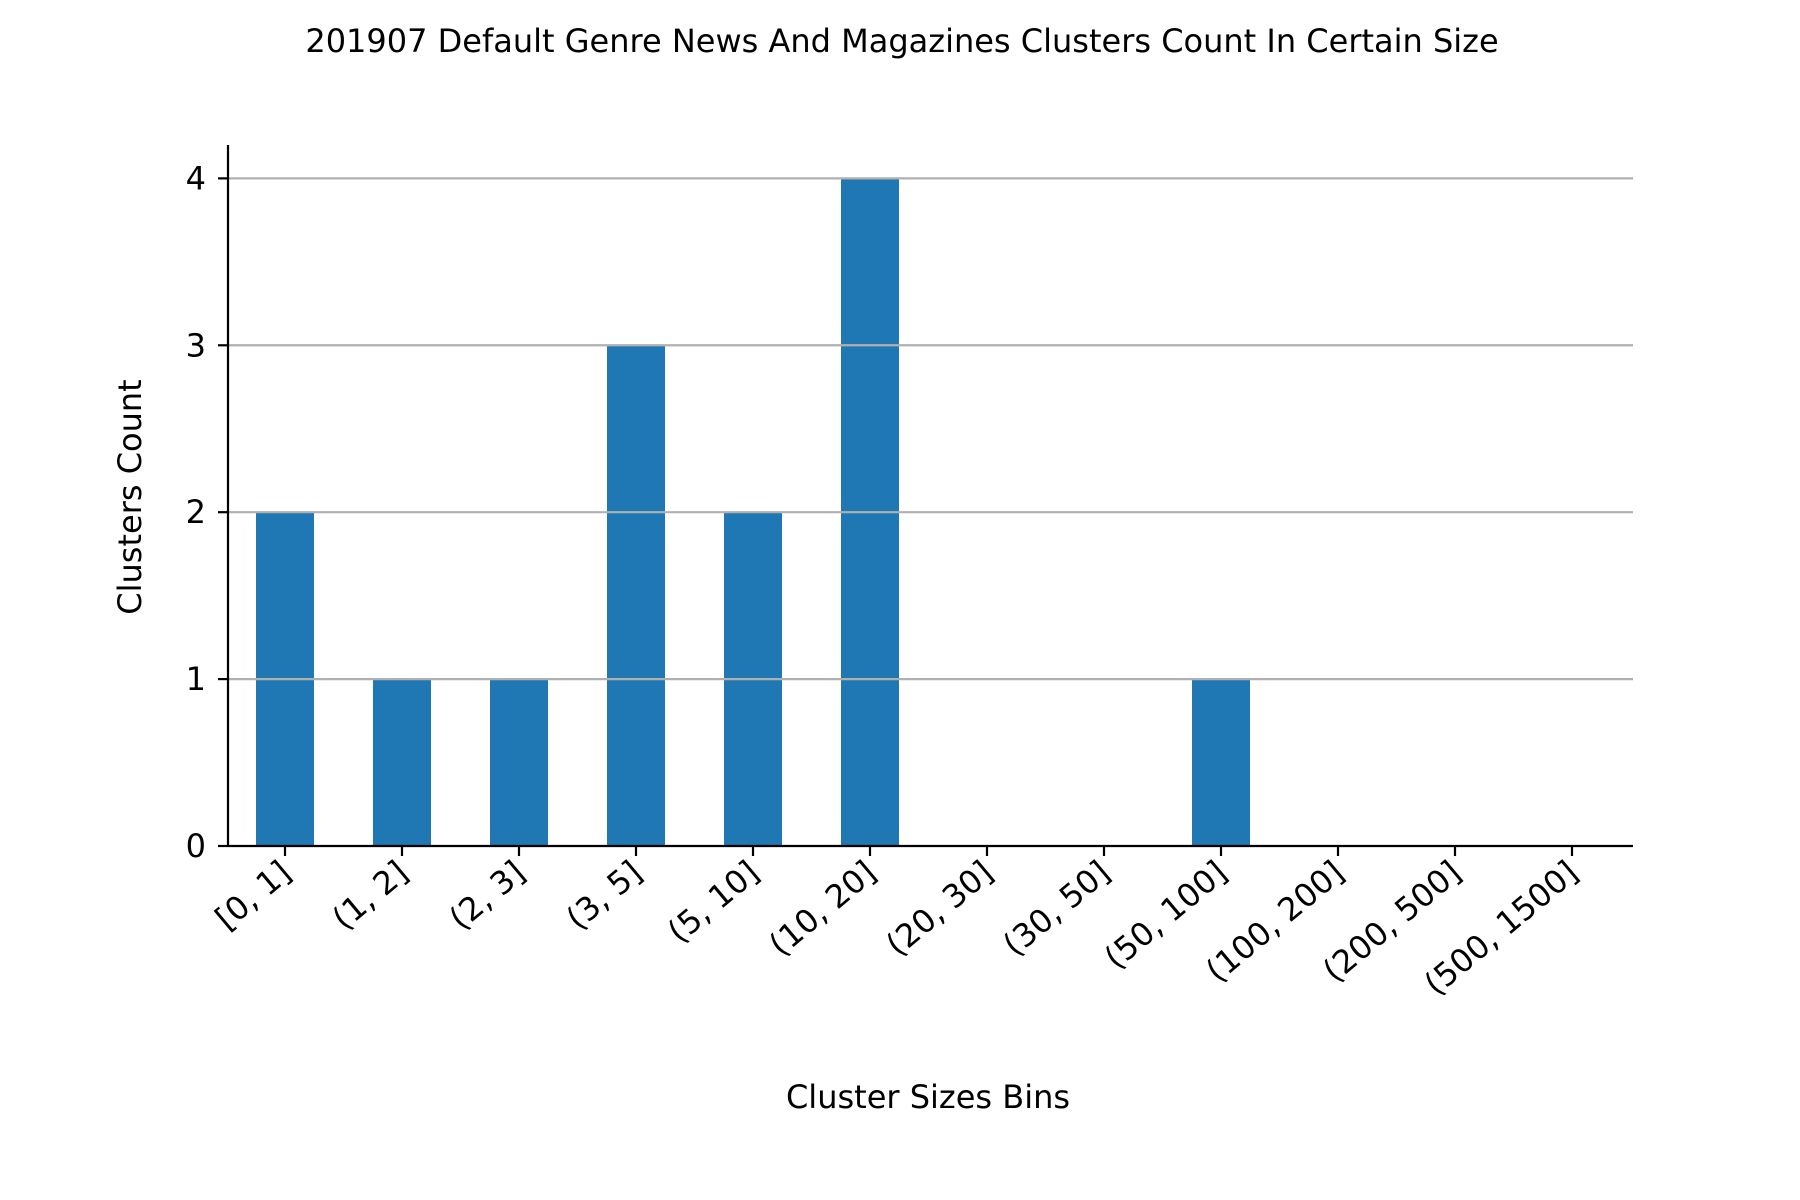 The width and height of the screenshot is (1800, 1200). What do you see at coordinates (823, 908) in the screenshot?
I see `x-tick-label-5: (10, 20]` at bounding box center [823, 908].